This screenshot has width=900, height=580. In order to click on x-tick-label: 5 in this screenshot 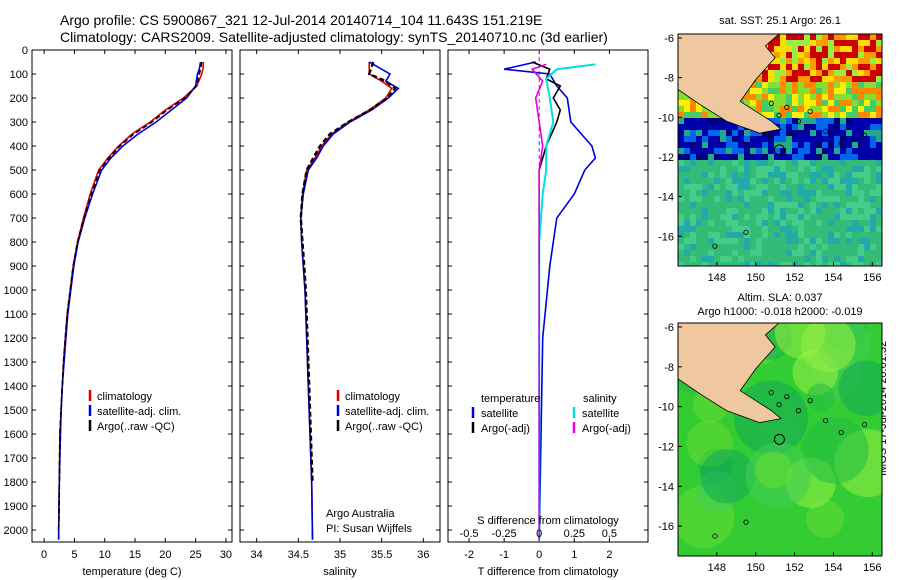, I will do `click(74, 555)`.